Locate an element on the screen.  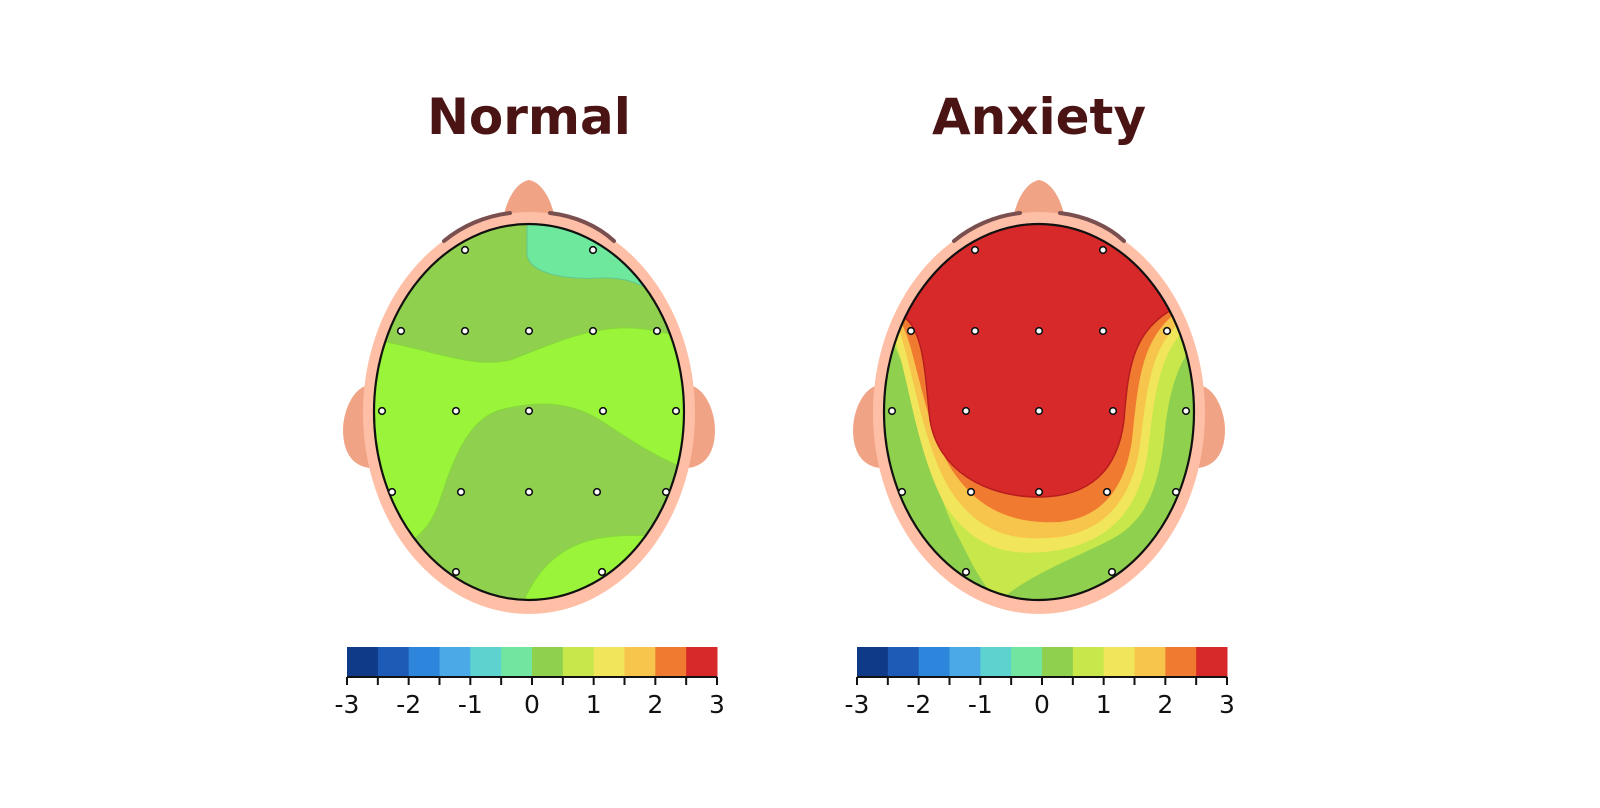
contour-lime-band is located at coordinates (529, 444).